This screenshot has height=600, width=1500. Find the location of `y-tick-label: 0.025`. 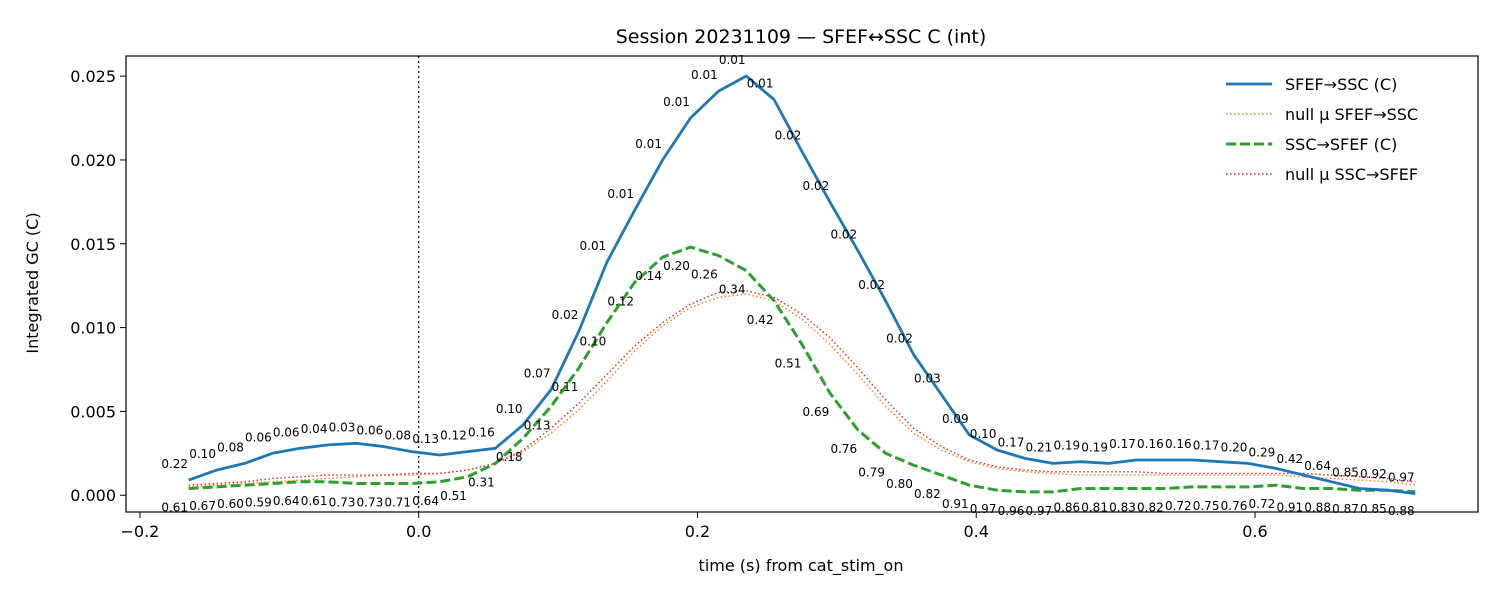

y-tick-label: 0.025 is located at coordinates (93, 76).